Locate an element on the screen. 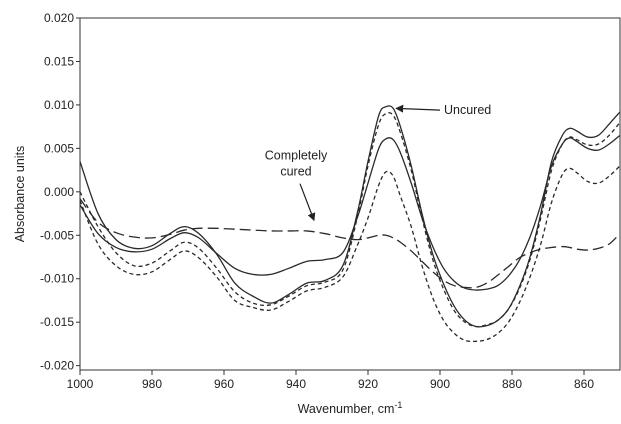  y-tick-label: 0.015 is located at coordinates (59, 61).